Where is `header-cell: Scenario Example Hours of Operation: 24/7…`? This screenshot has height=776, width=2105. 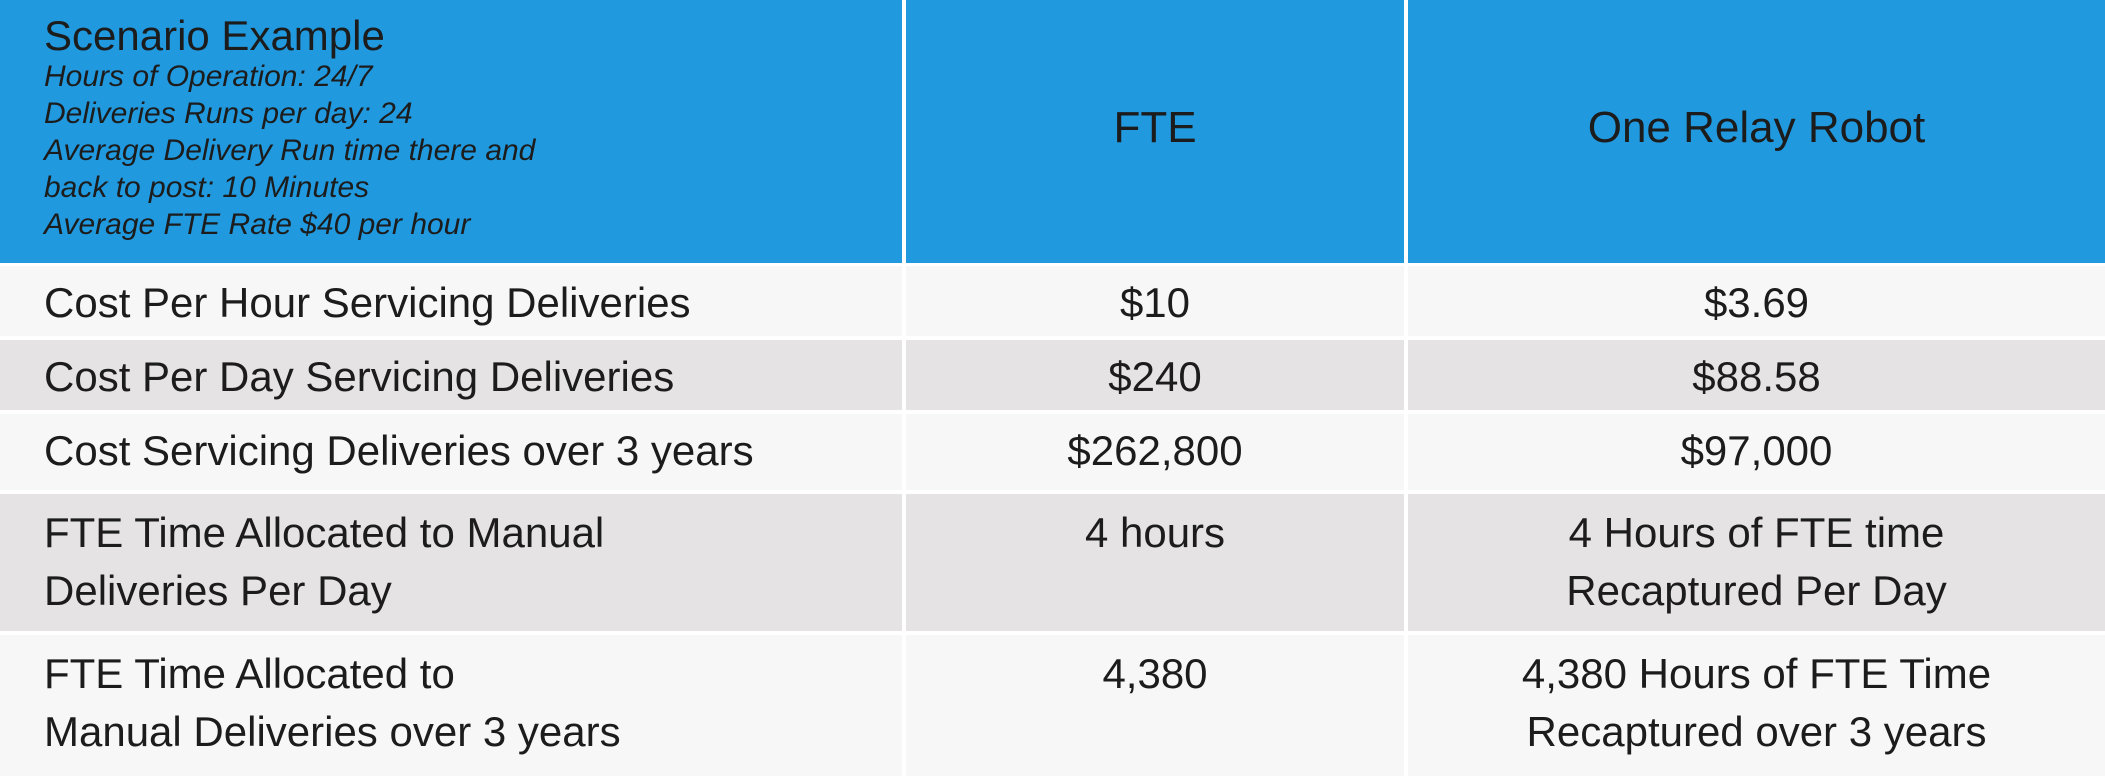
header-cell: Scenario Example Hours of Operation: 24/7… is located at coordinates (451, 131).